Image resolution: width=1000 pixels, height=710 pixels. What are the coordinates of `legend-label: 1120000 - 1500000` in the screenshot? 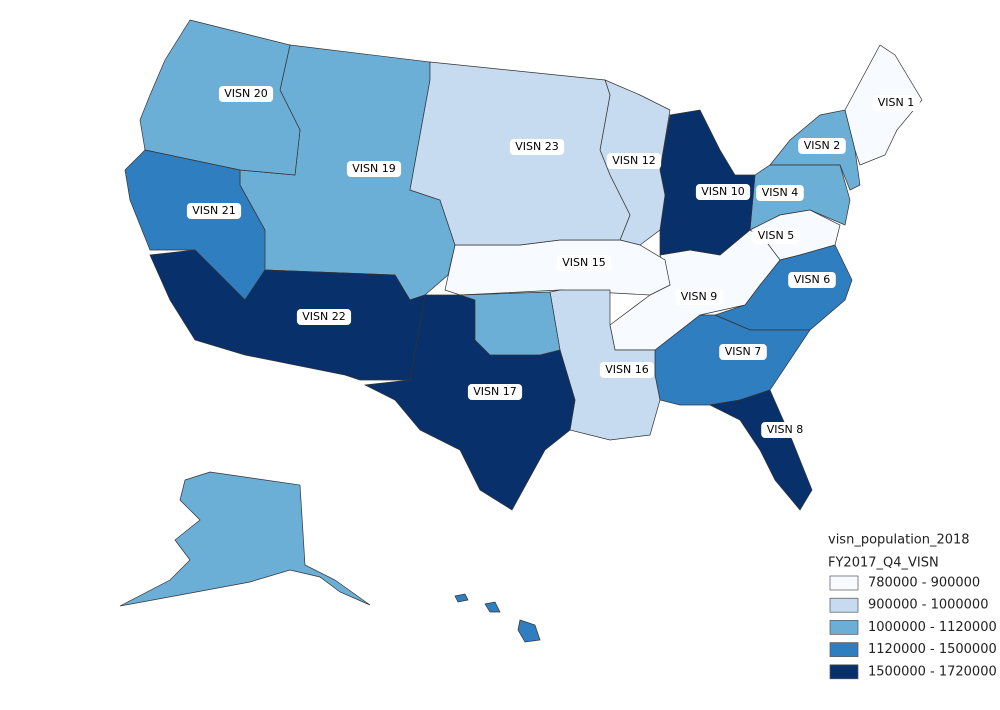 It's located at (932, 649).